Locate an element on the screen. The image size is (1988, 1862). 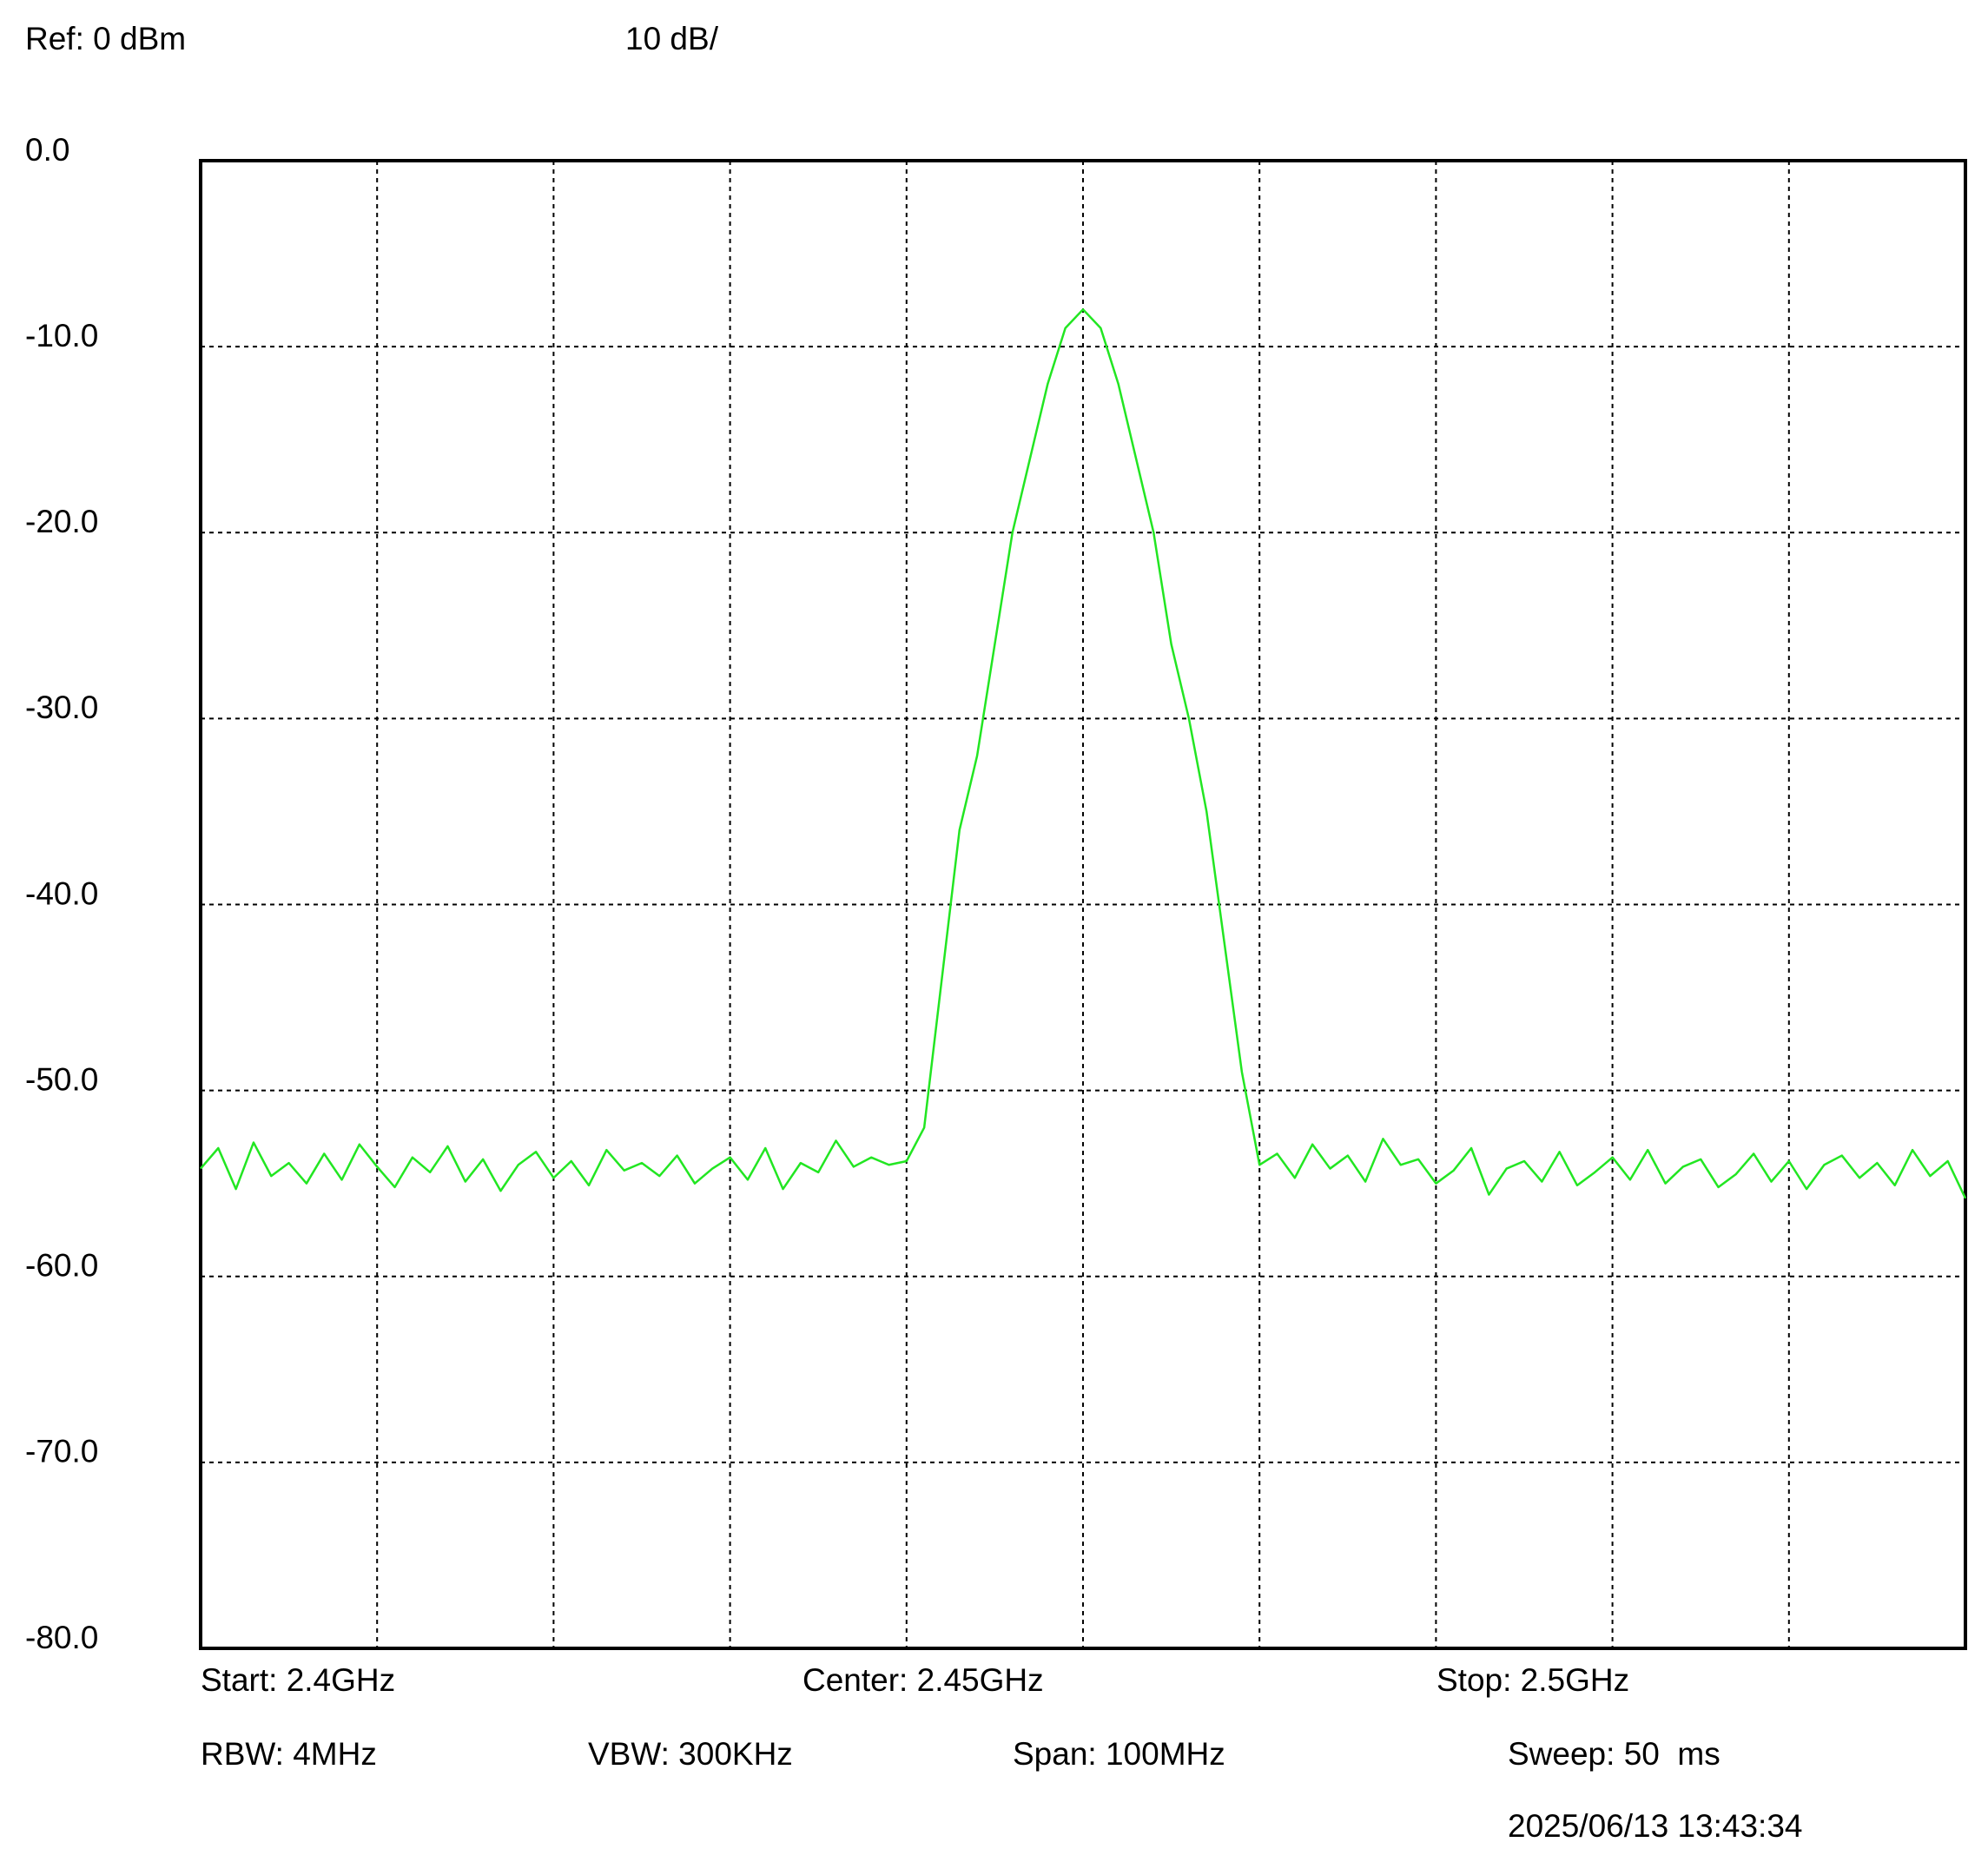
annotation: Sweep: 50 ms is located at coordinates (1614, 1754).